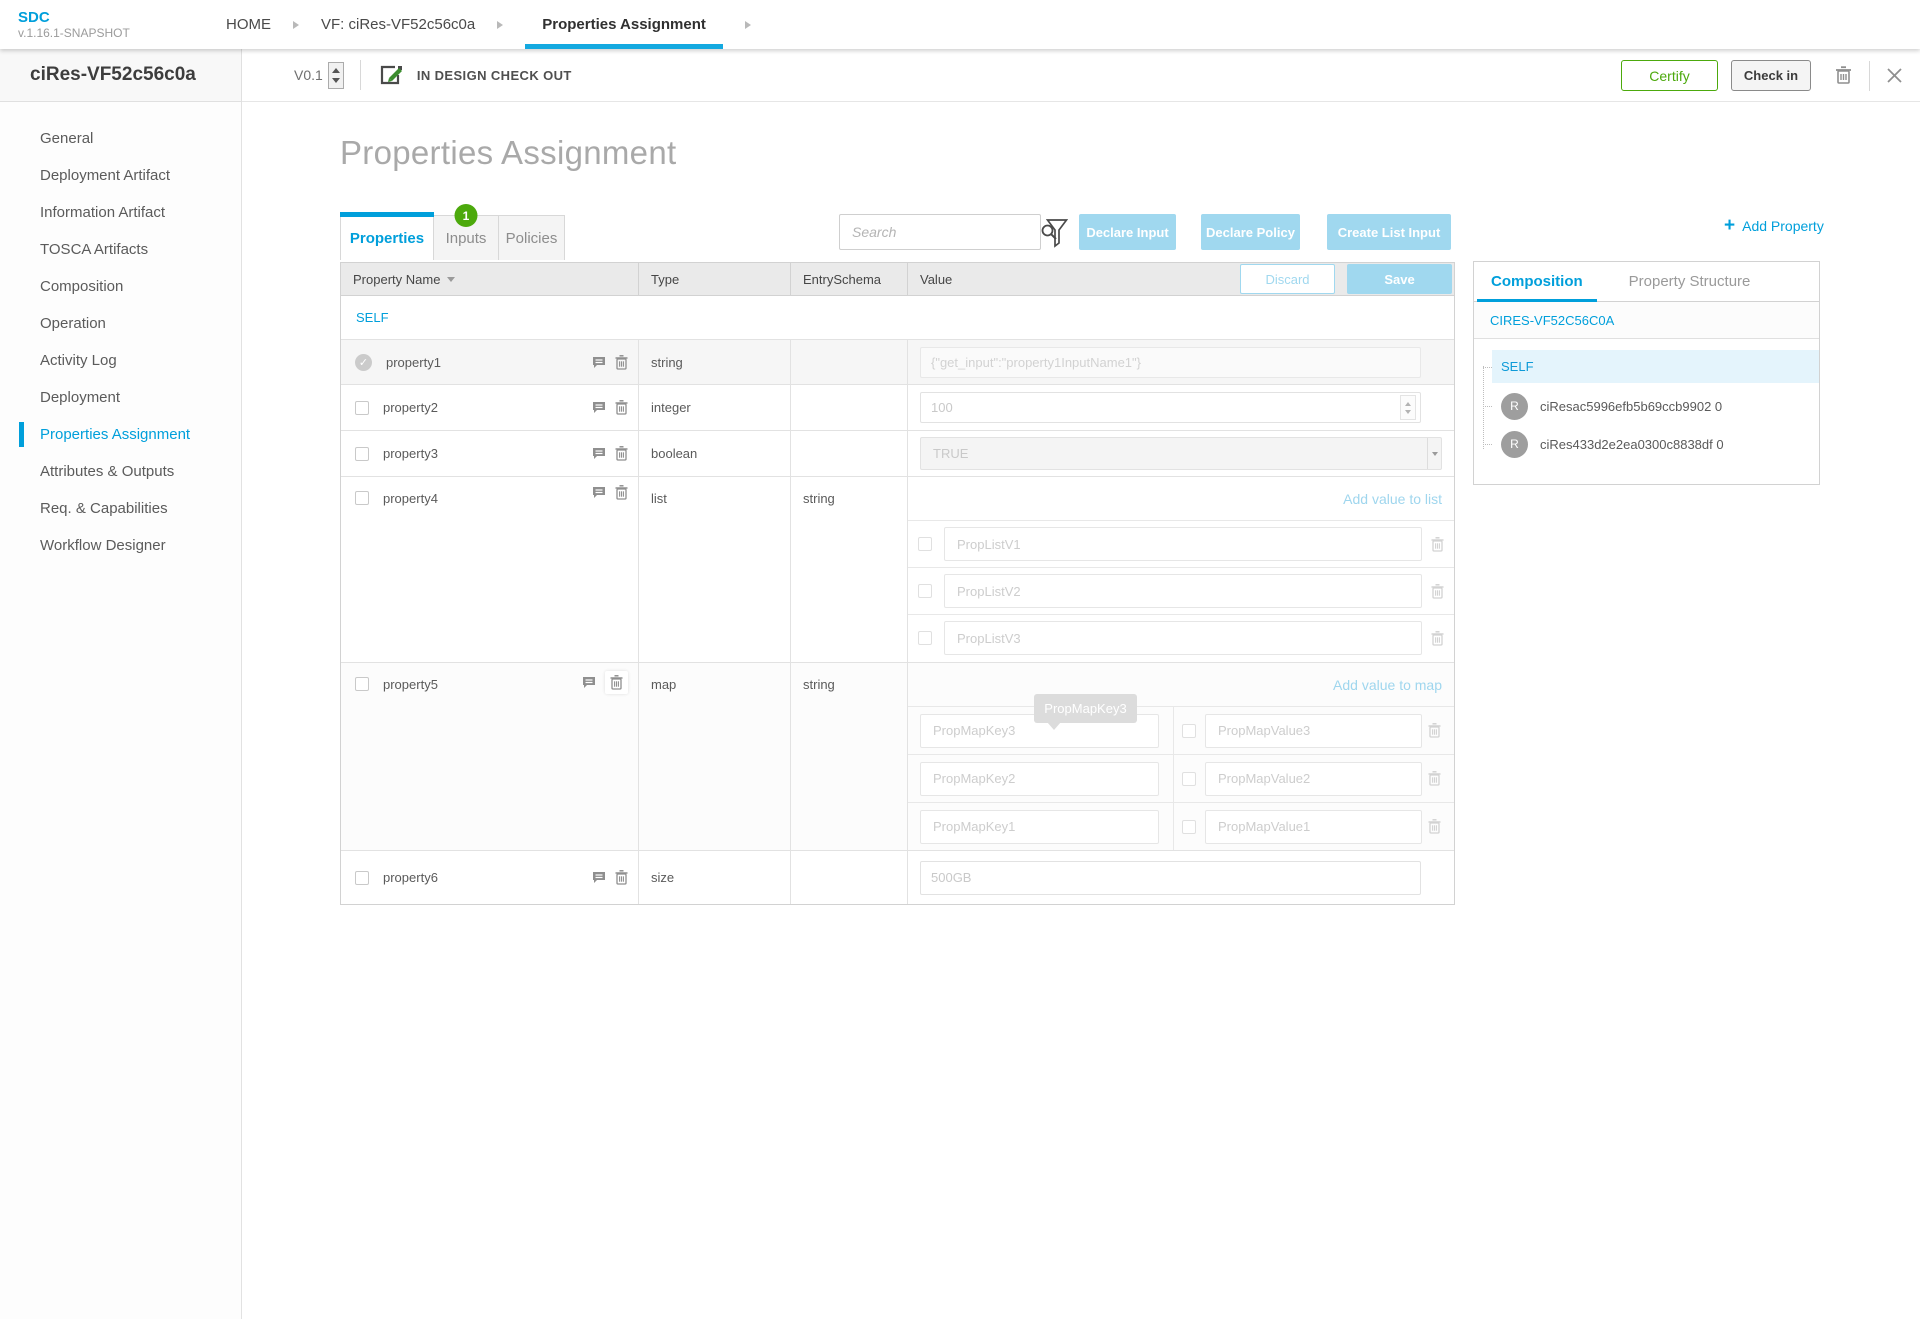 The width and height of the screenshot is (1920, 1319). Describe the element at coordinates (1170, 407) in the screenshot. I see `property2-value-input` at that location.